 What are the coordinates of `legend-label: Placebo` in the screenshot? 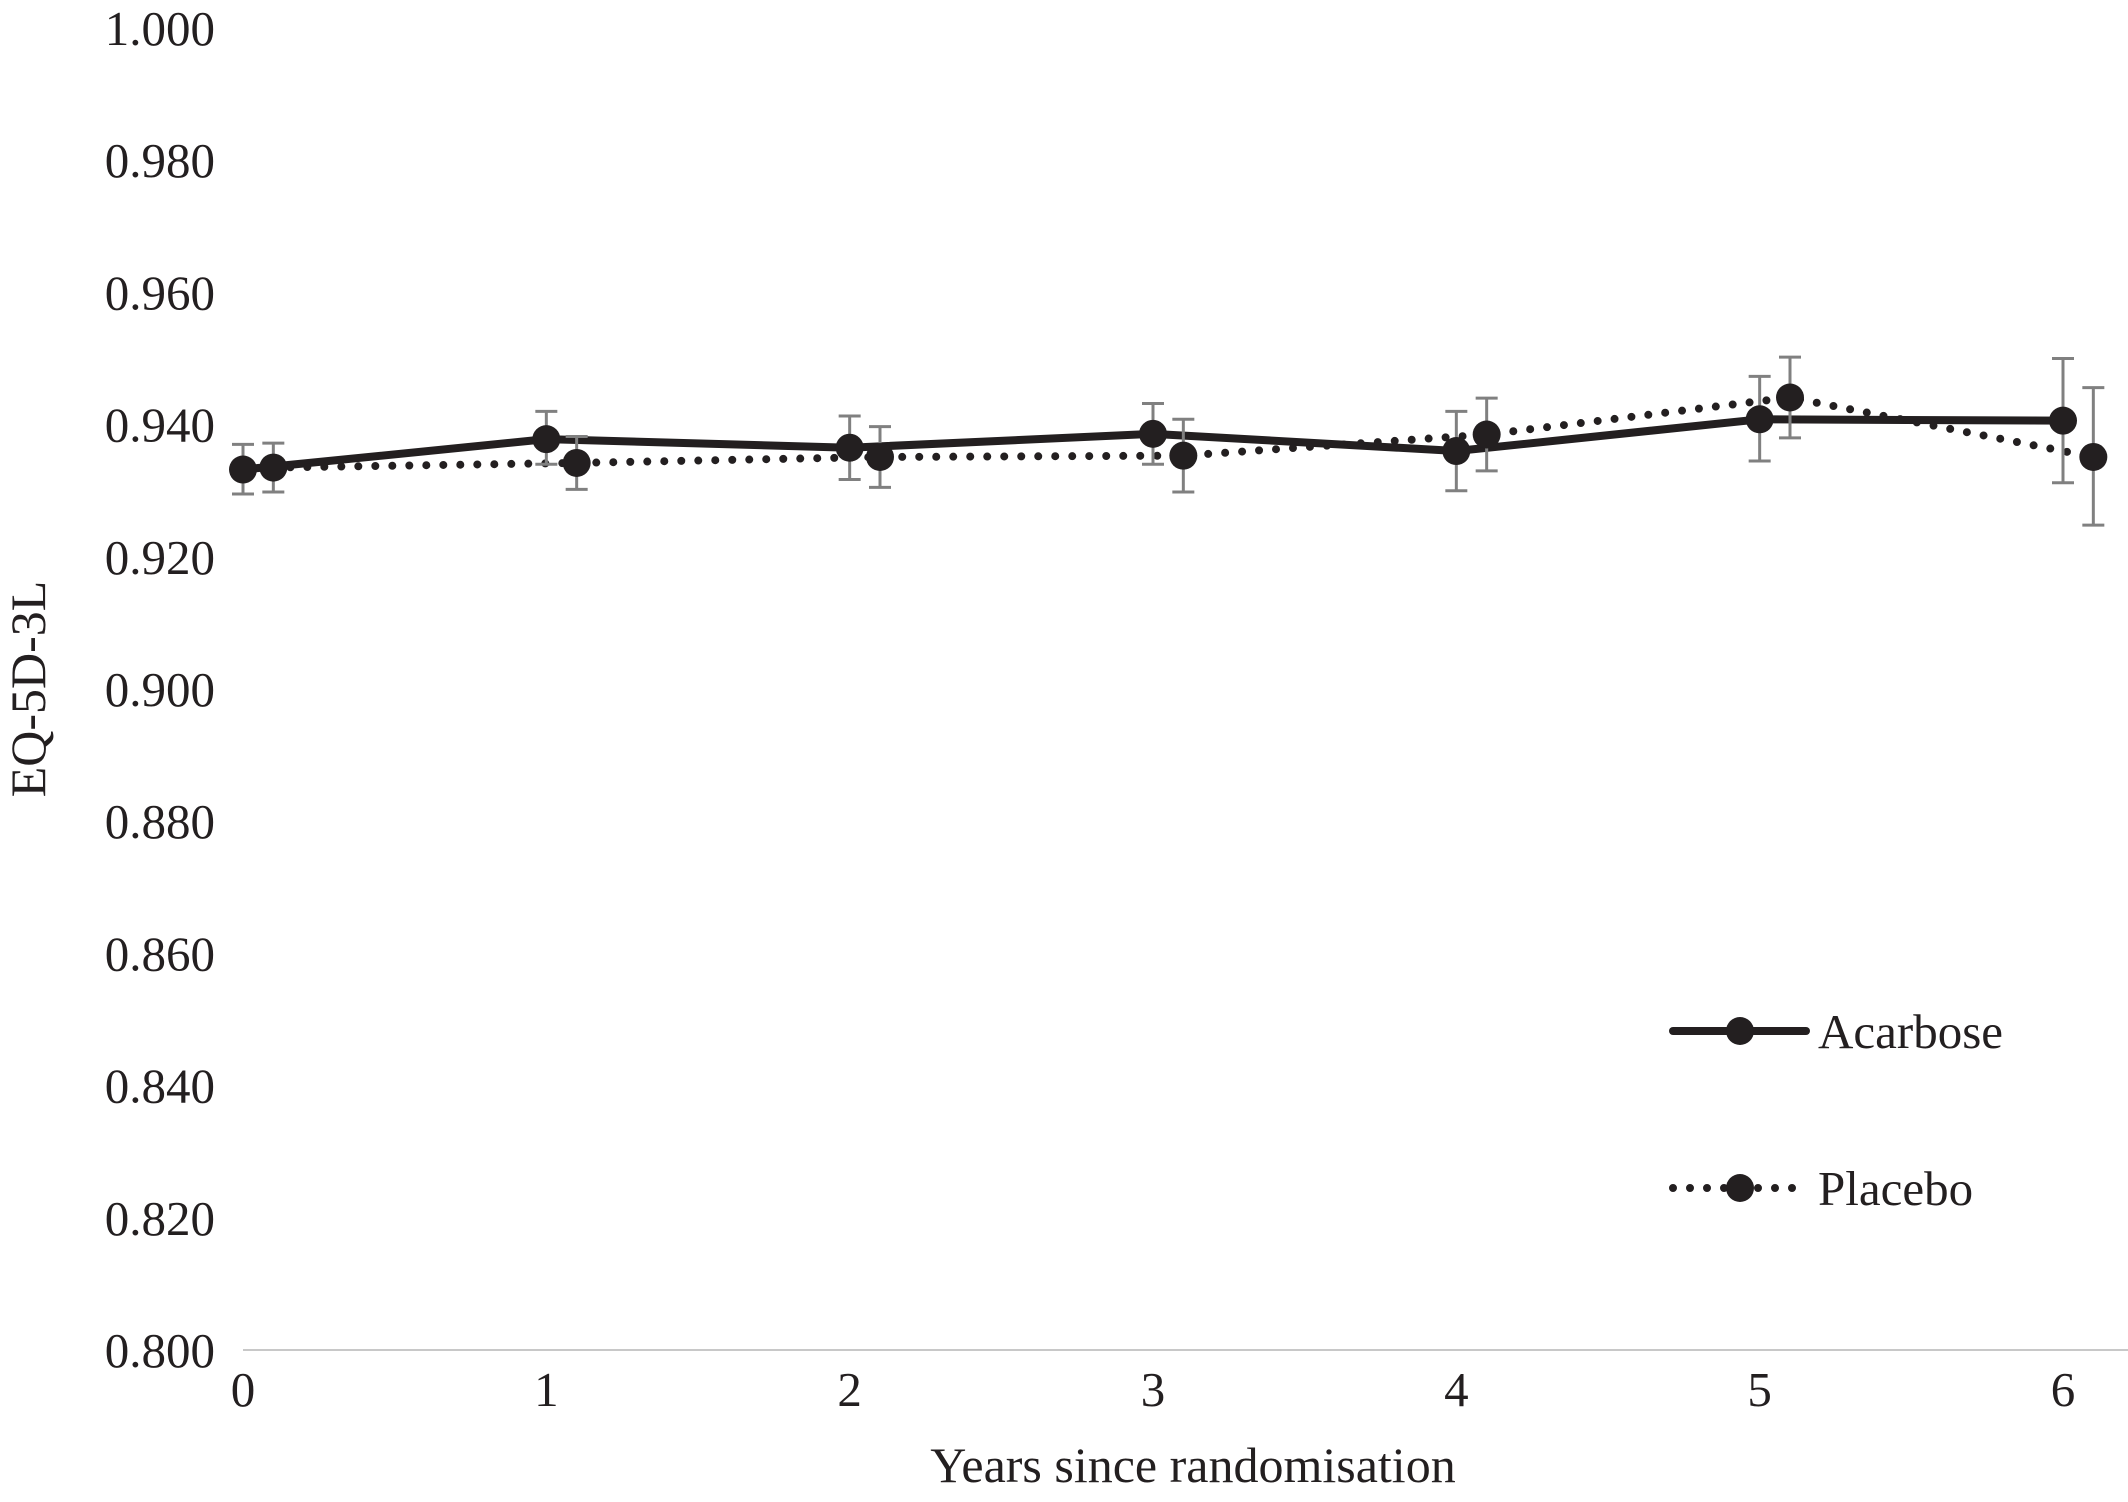 It's located at (1895, 1188).